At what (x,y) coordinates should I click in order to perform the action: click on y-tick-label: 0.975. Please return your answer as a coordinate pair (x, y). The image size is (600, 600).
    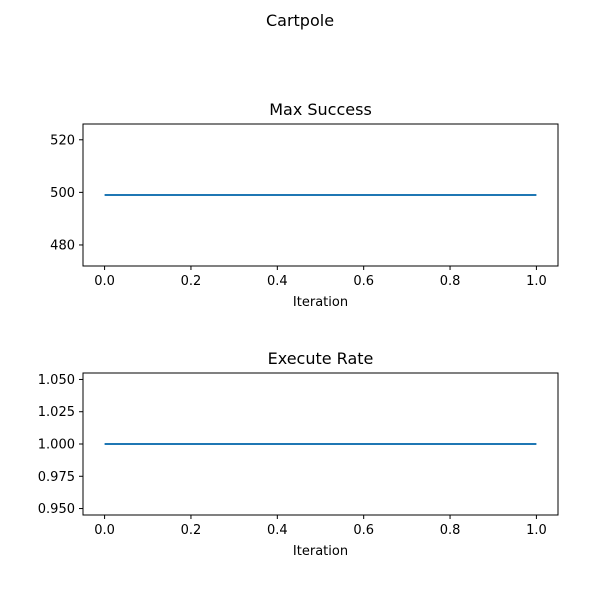
    Looking at the image, I should click on (56, 477).